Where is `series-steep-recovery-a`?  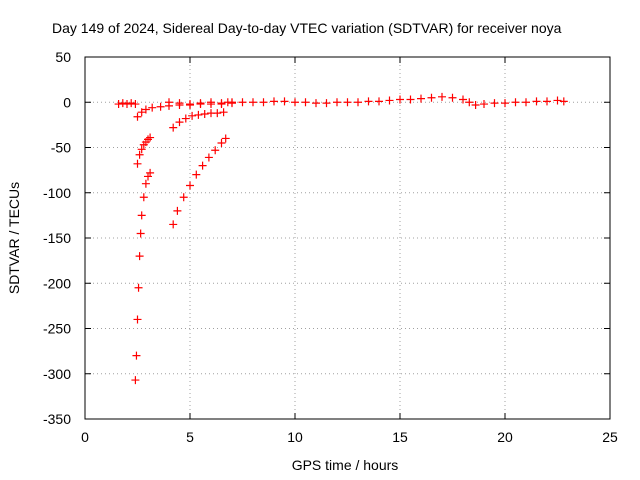
series-steep-recovery-a is located at coordinates (143, 276).